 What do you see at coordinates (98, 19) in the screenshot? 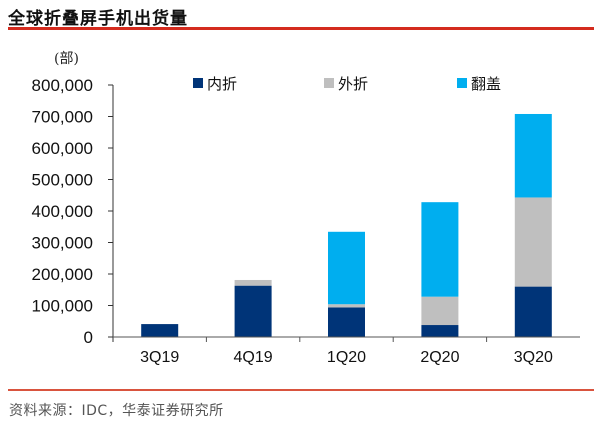
I see `chart-title: 全球折叠屏手机出货量` at bounding box center [98, 19].